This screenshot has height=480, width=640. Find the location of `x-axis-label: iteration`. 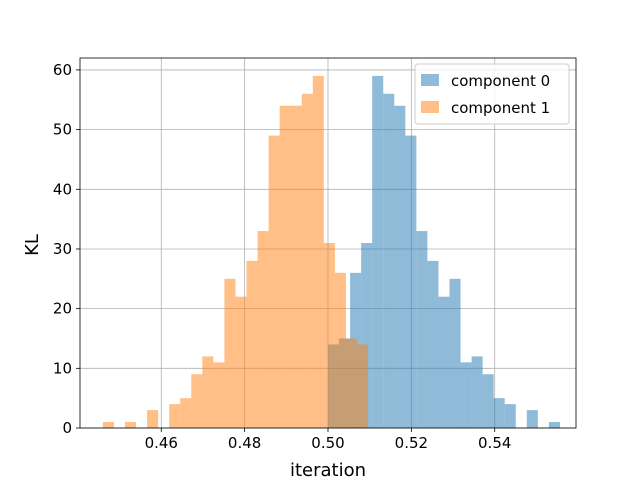

x-axis-label: iteration is located at coordinates (328, 470).